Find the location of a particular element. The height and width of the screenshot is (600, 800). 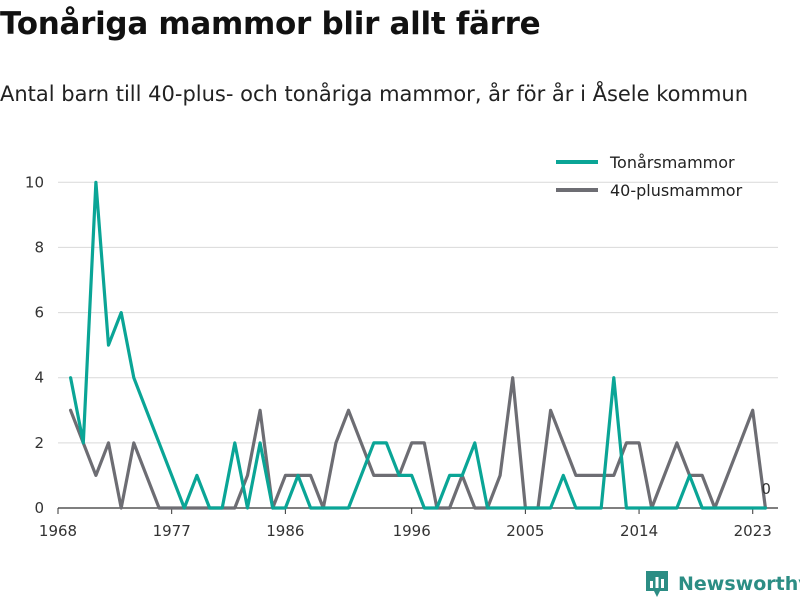

brand-footer: Newsworthy is located at coordinates (722, 584).